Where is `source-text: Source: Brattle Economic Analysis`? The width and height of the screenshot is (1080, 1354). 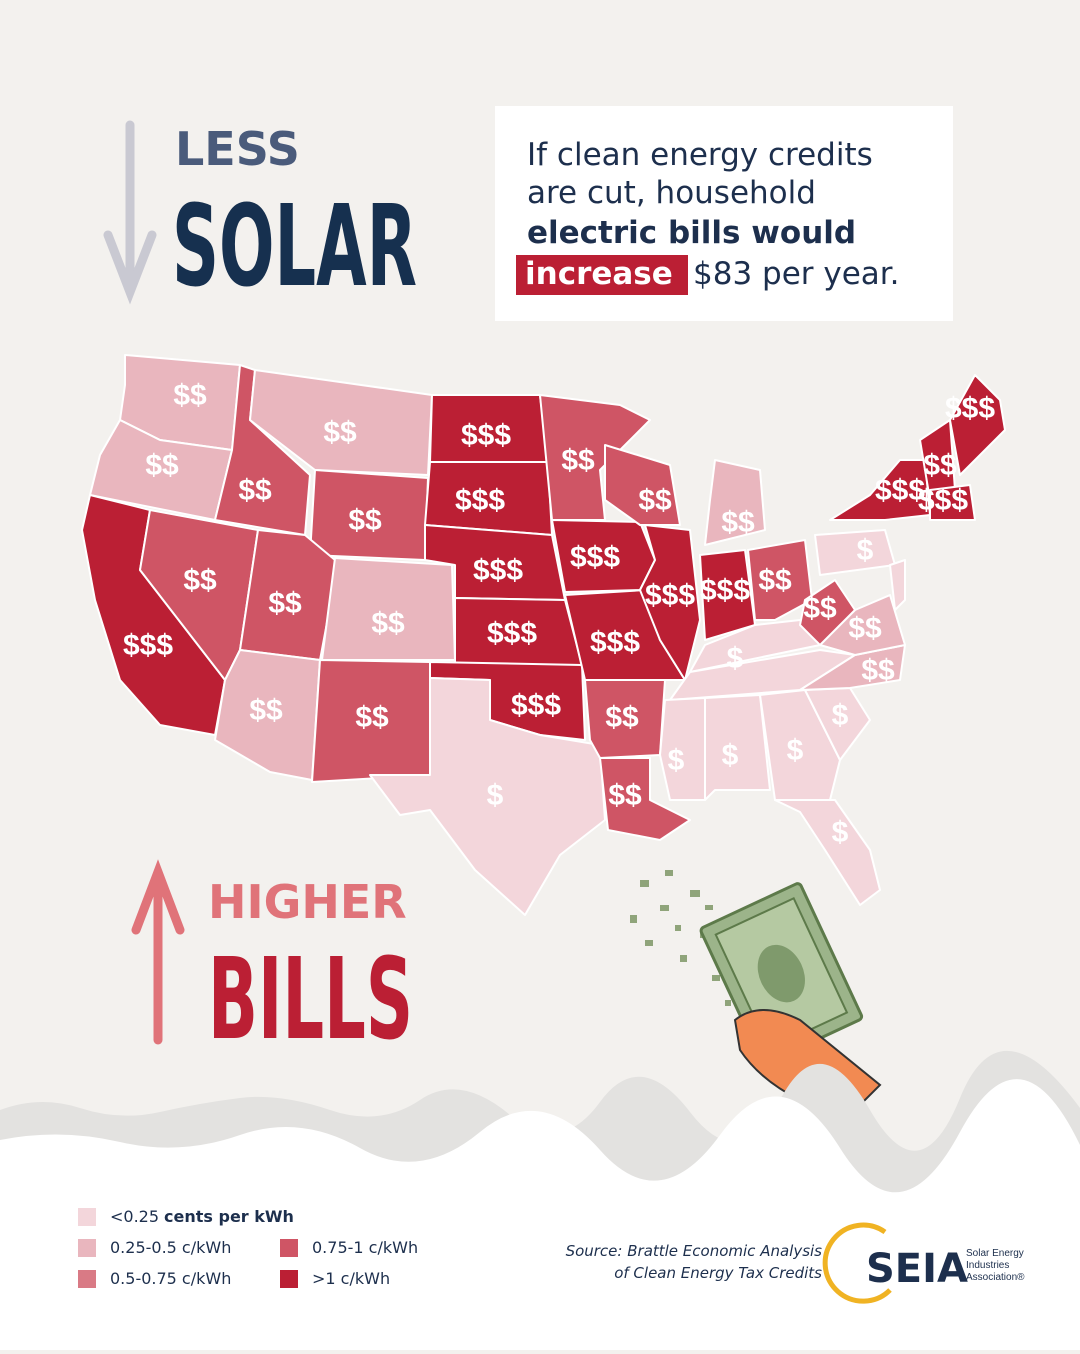 source-text: Source: Brattle Economic Analysis is located at coordinates (694, 1251).